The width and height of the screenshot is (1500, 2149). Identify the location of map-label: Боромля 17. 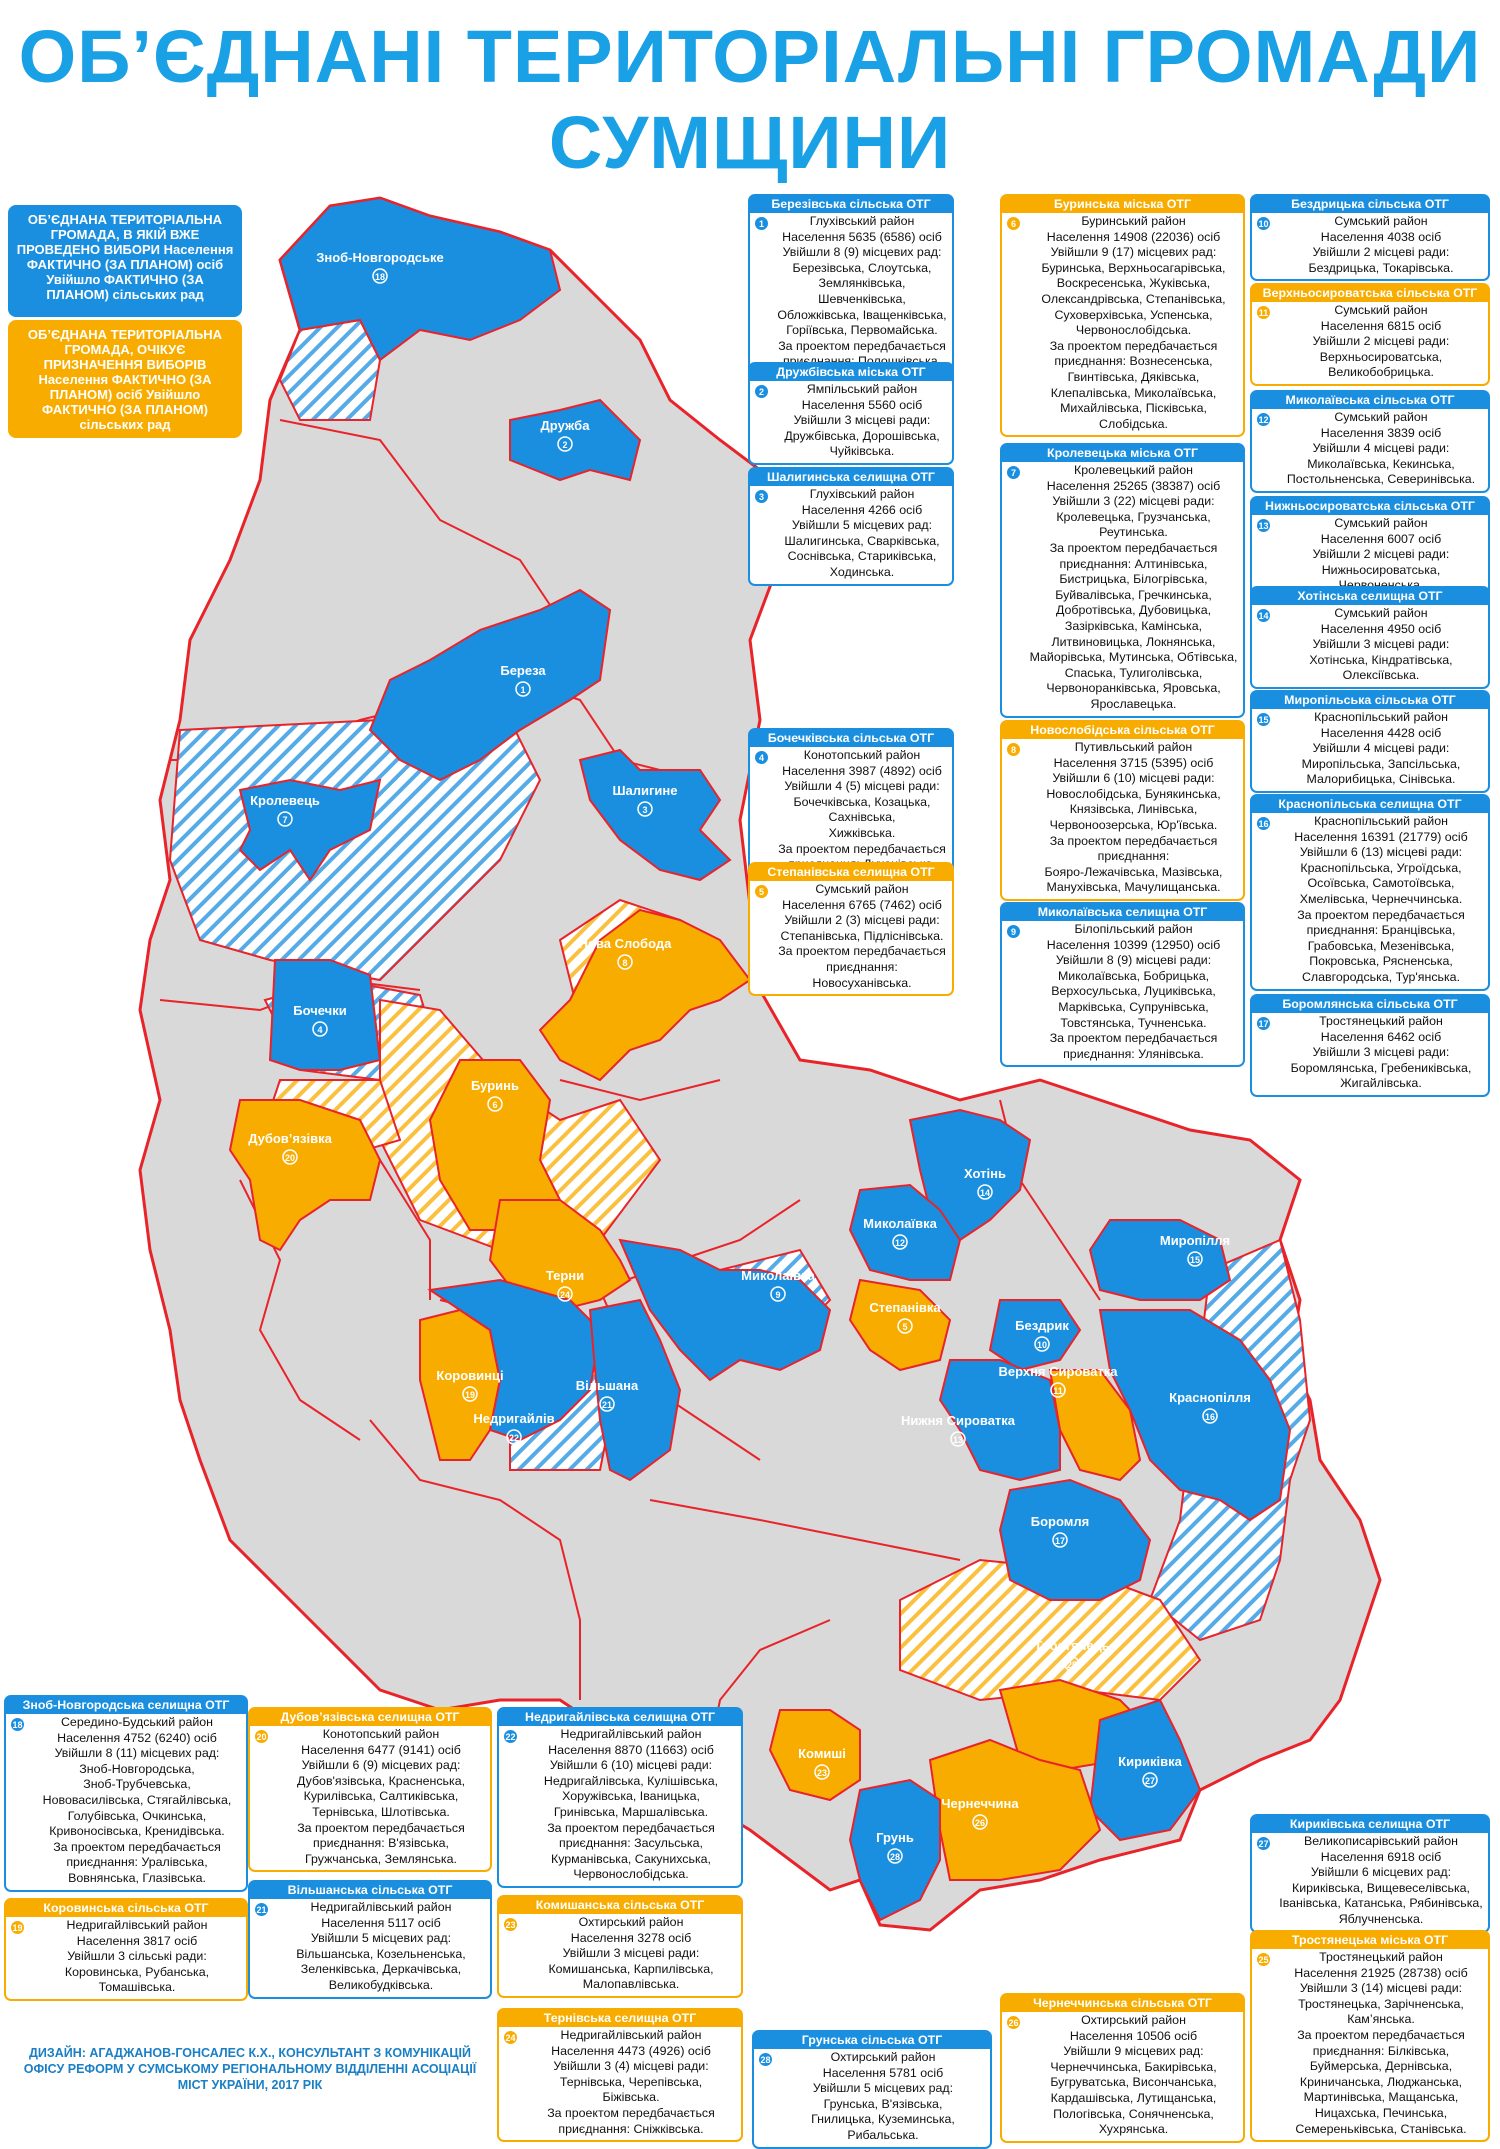
(1060, 1531).